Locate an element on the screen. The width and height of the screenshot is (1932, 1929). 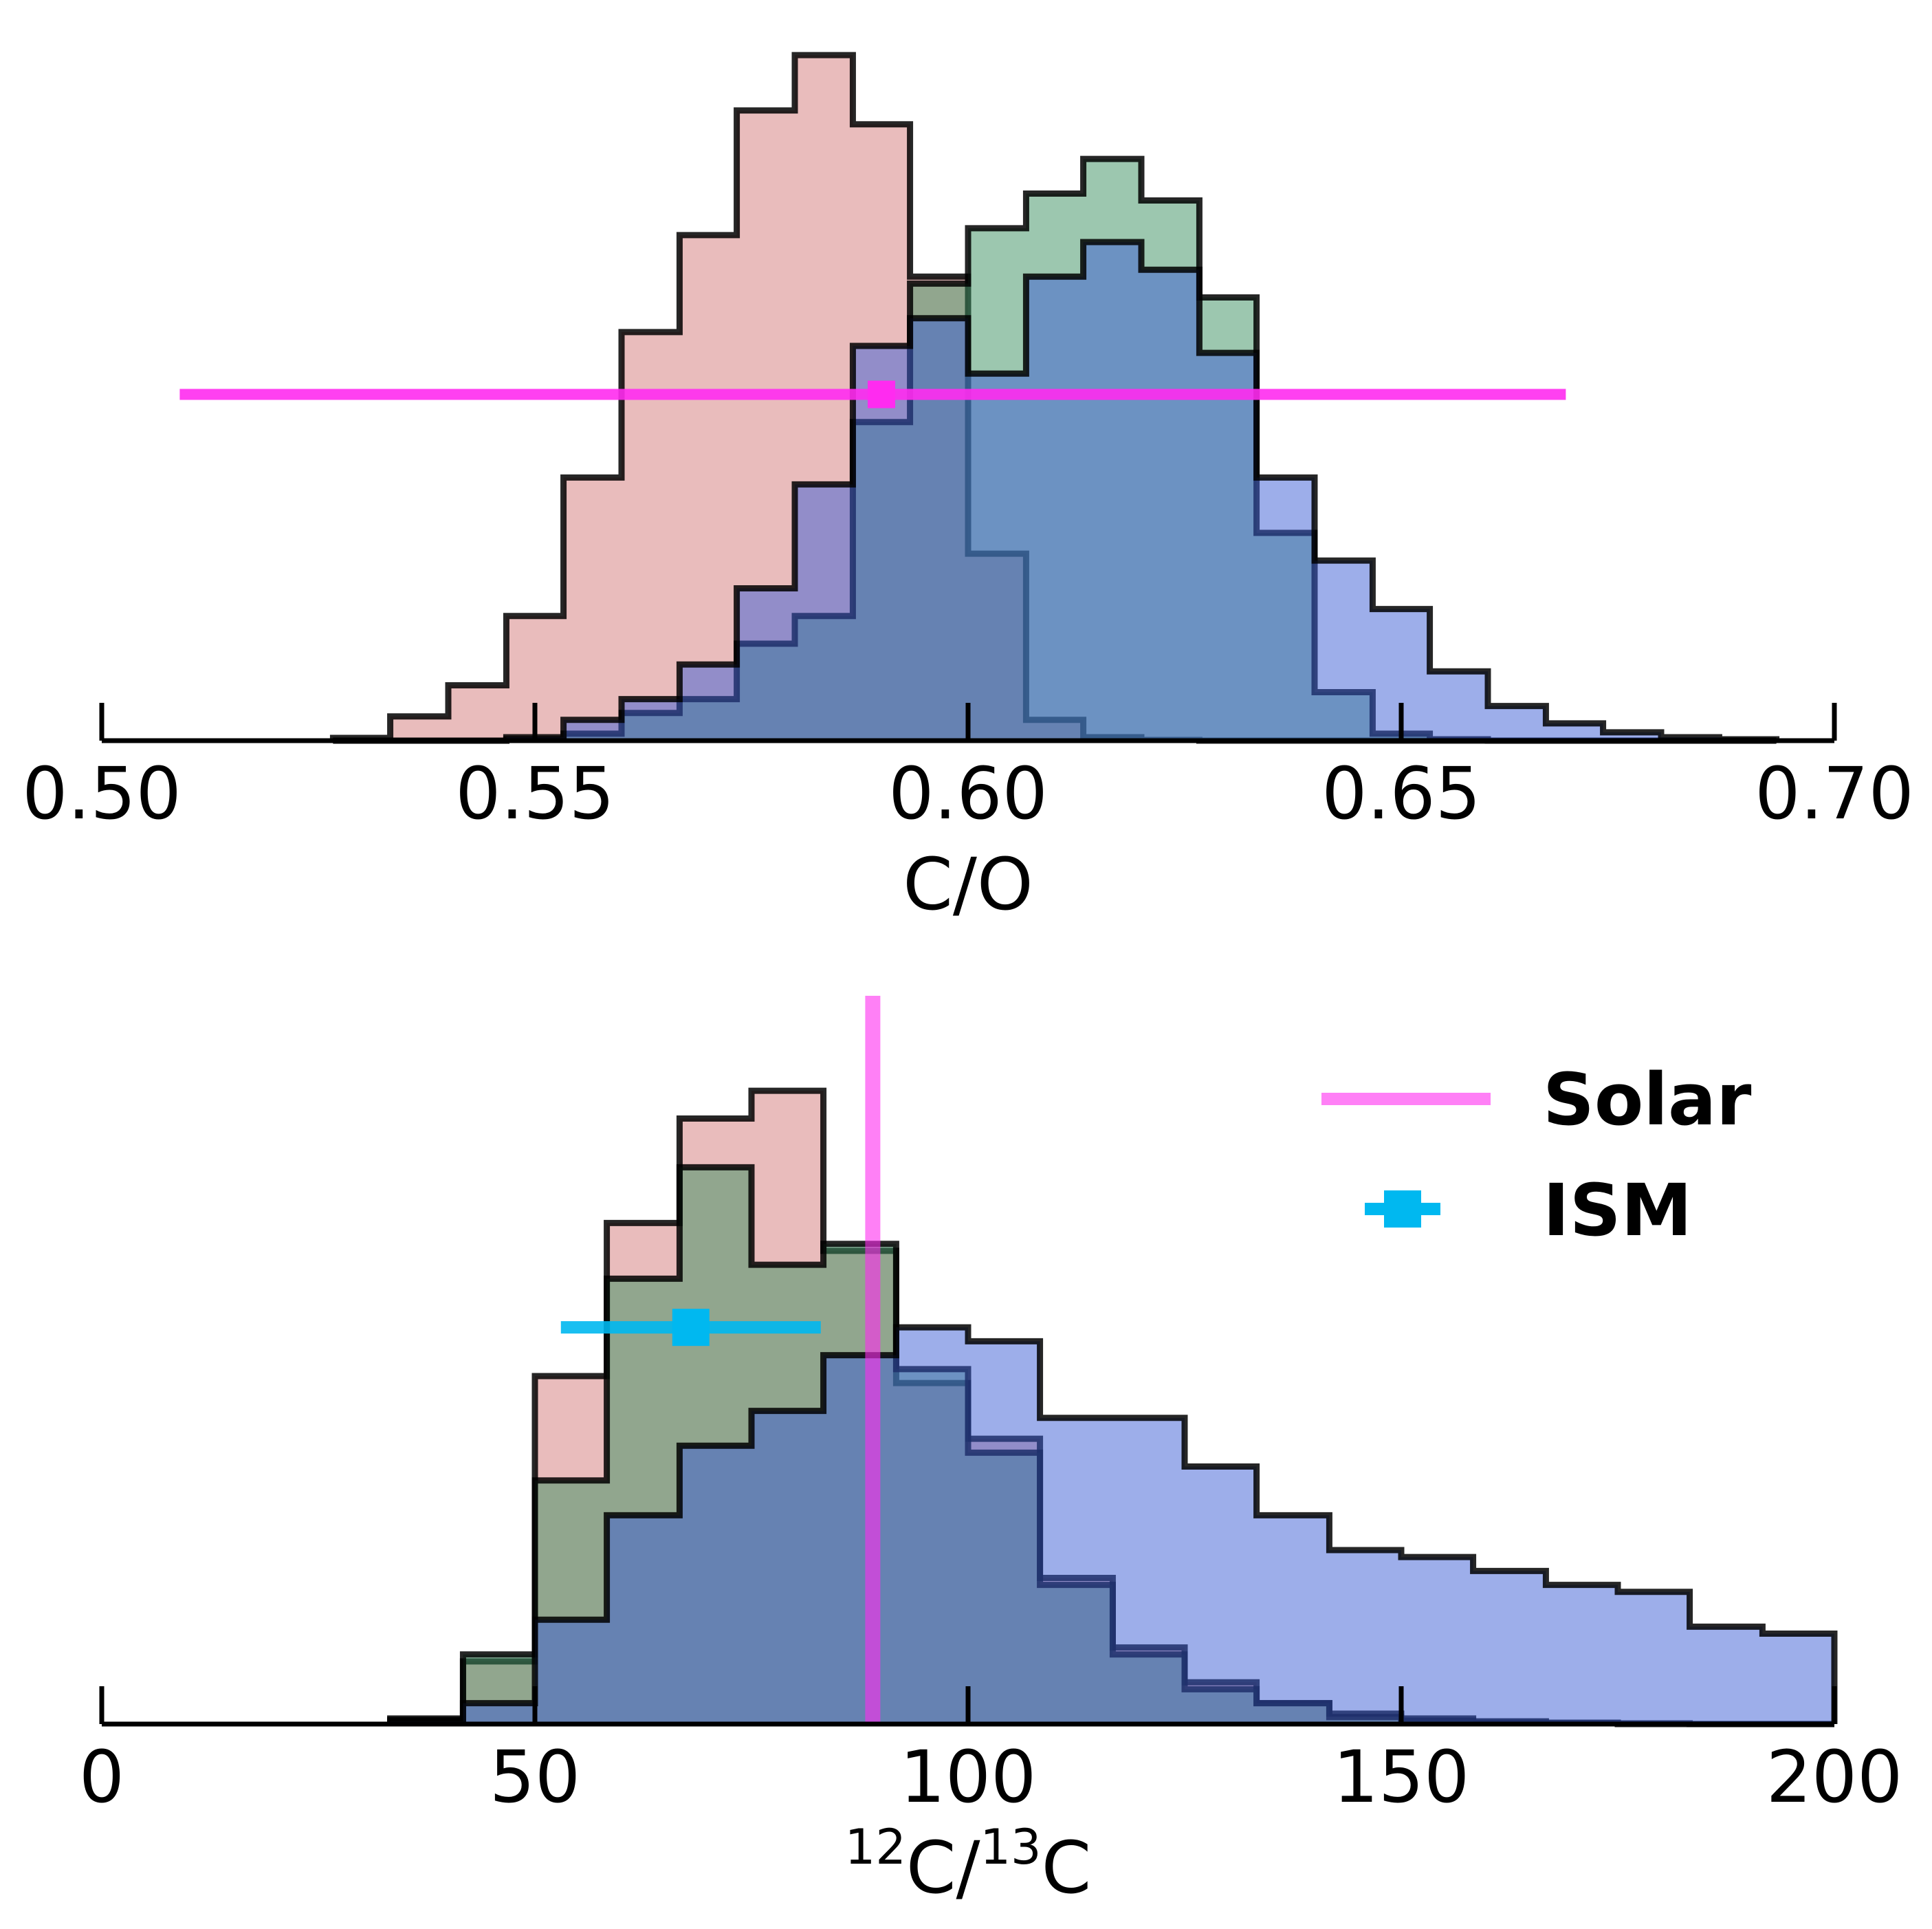
co-x-axis-label: C/O is located at coordinates (968, 884).